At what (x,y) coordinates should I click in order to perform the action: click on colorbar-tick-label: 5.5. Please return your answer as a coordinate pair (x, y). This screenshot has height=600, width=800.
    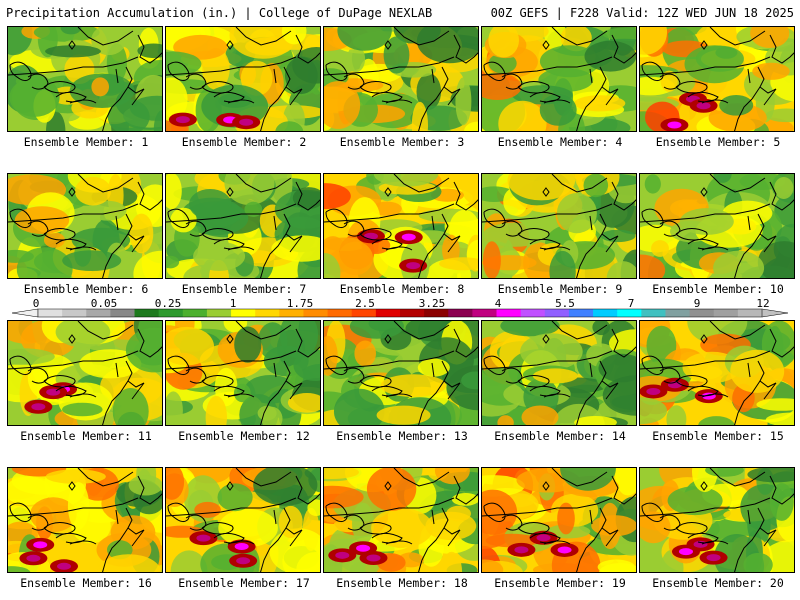
    Looking at the image, I should click on (565, 303).